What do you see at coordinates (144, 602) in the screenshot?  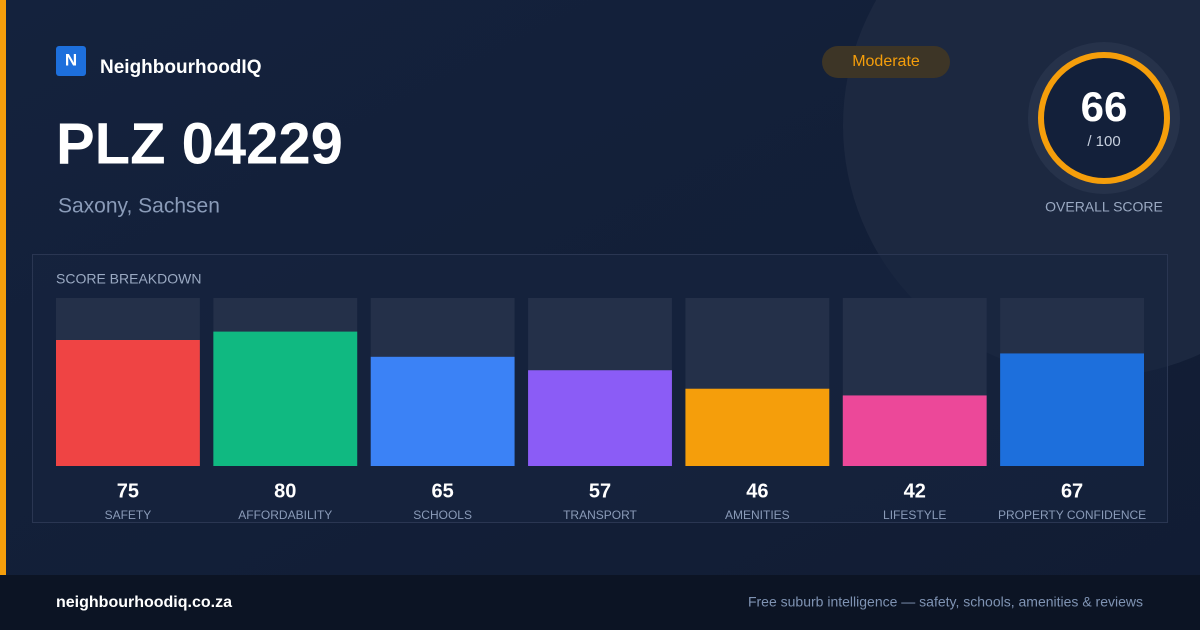 I see `footer-site: neighbourhoodiq.co.za` at bounding box center [144, 602].